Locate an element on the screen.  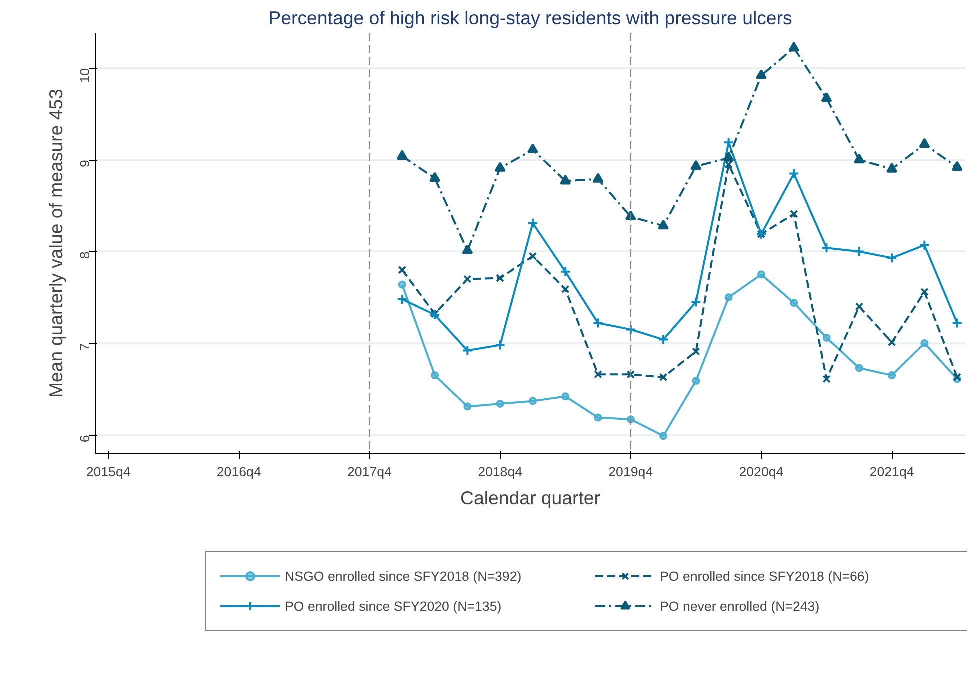
legend-label: PO enrolled since SFY2018 (N=66) is located at coordinates (765, 576).